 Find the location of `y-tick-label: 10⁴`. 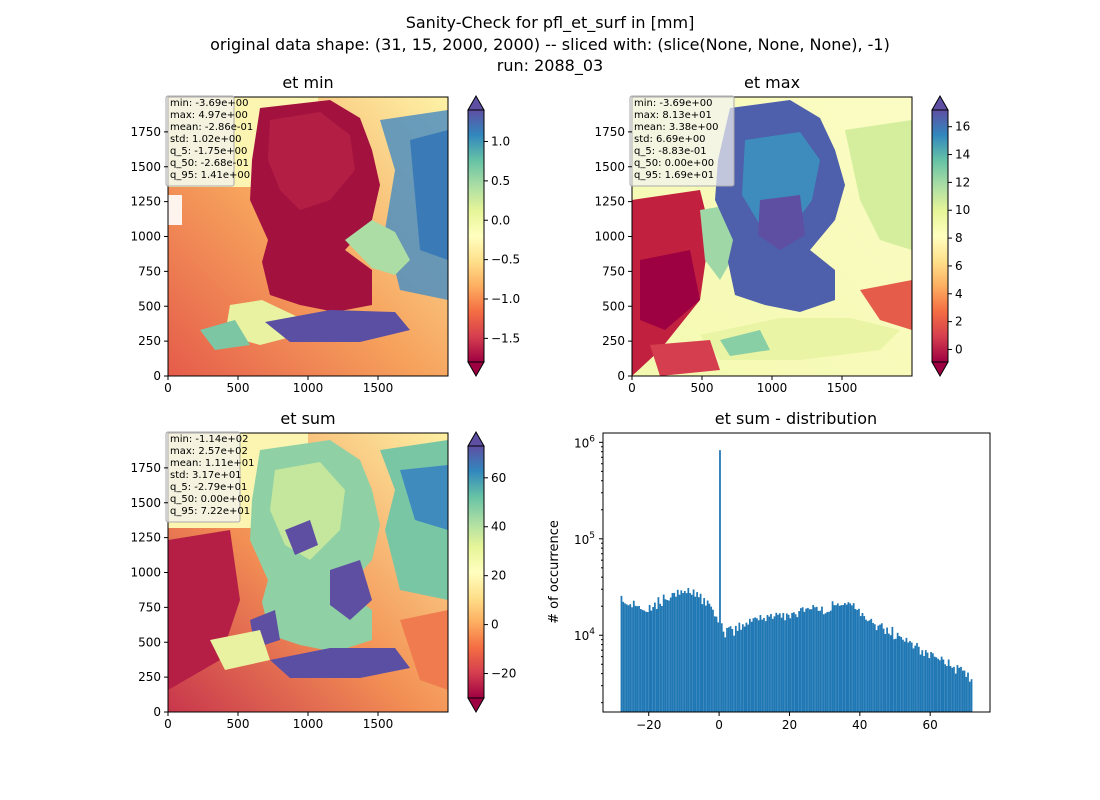

y-tick-label: 10⁴ is located at coordinates (584, 635).